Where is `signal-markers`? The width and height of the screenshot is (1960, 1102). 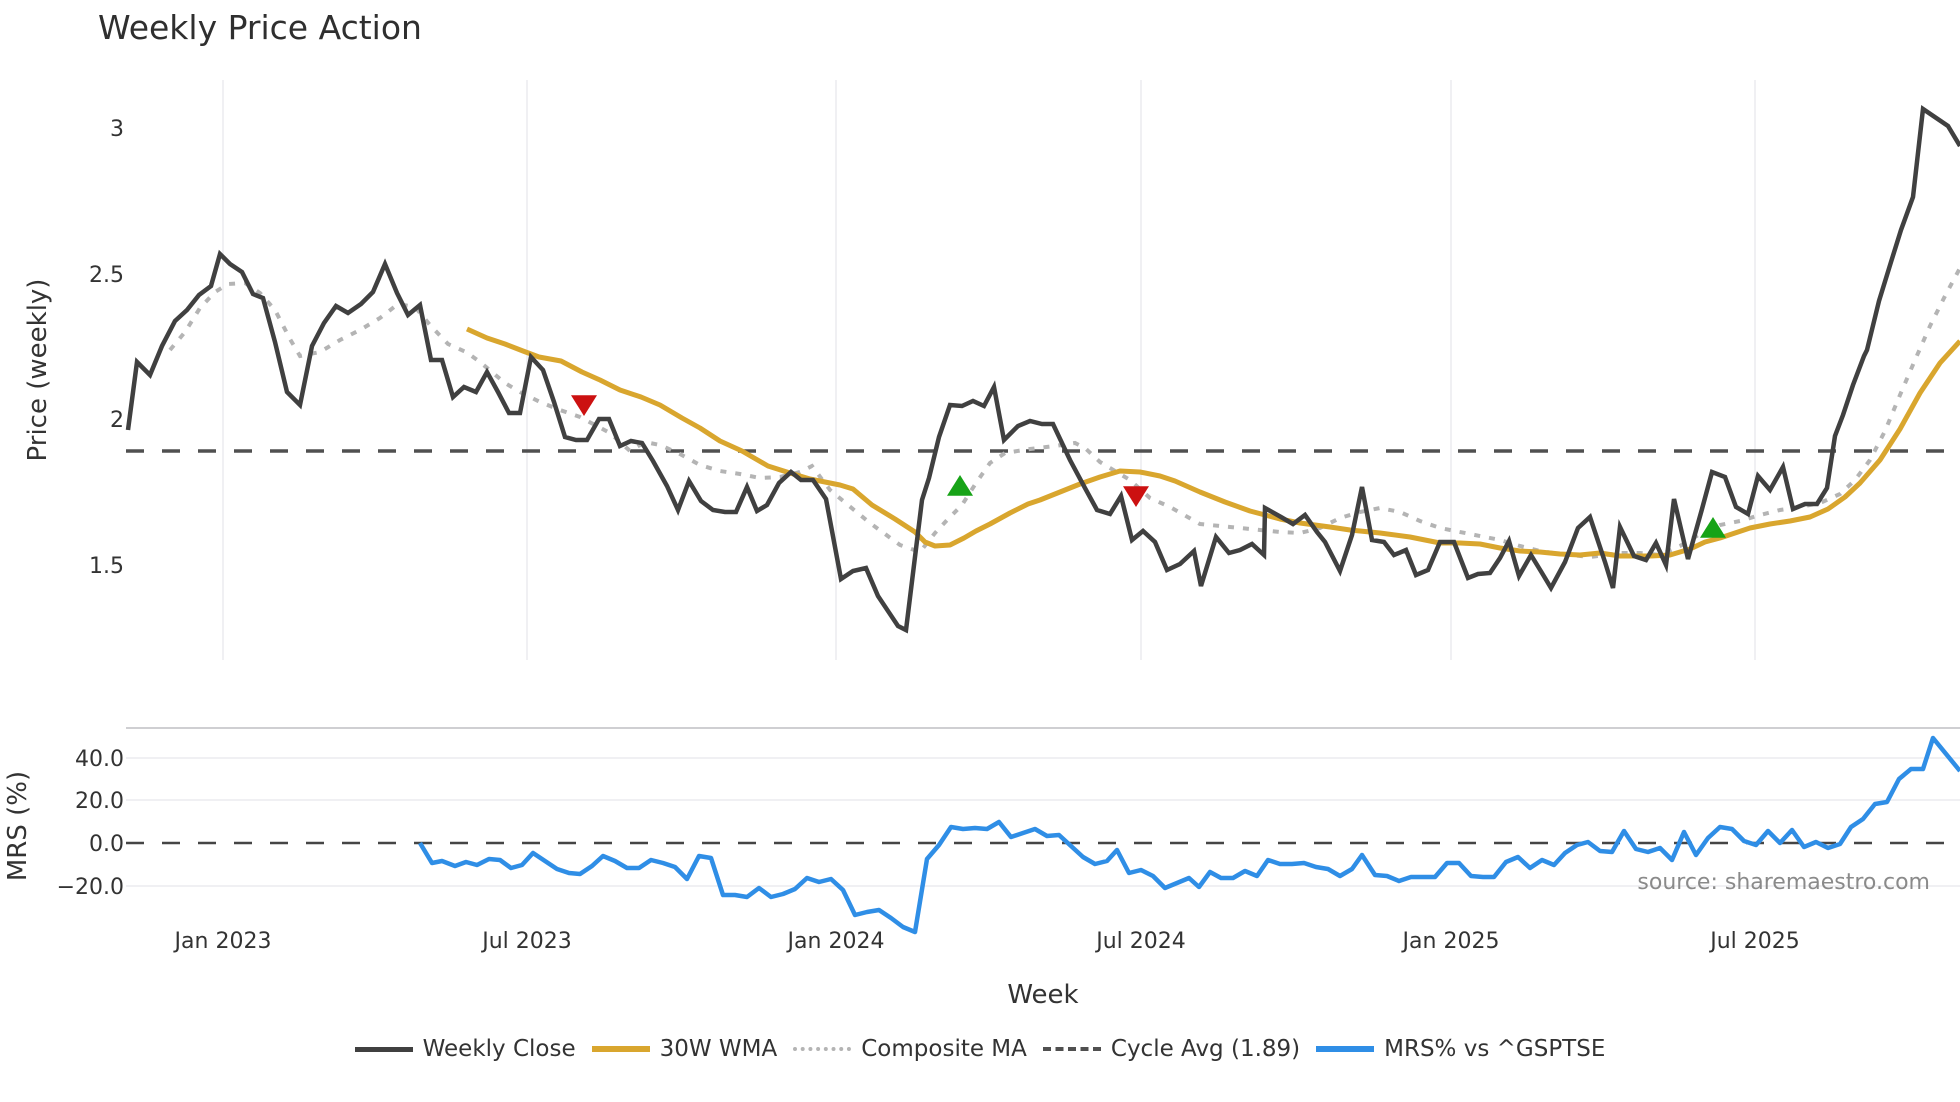 signal-markers is located at coordinates (1148, 466).